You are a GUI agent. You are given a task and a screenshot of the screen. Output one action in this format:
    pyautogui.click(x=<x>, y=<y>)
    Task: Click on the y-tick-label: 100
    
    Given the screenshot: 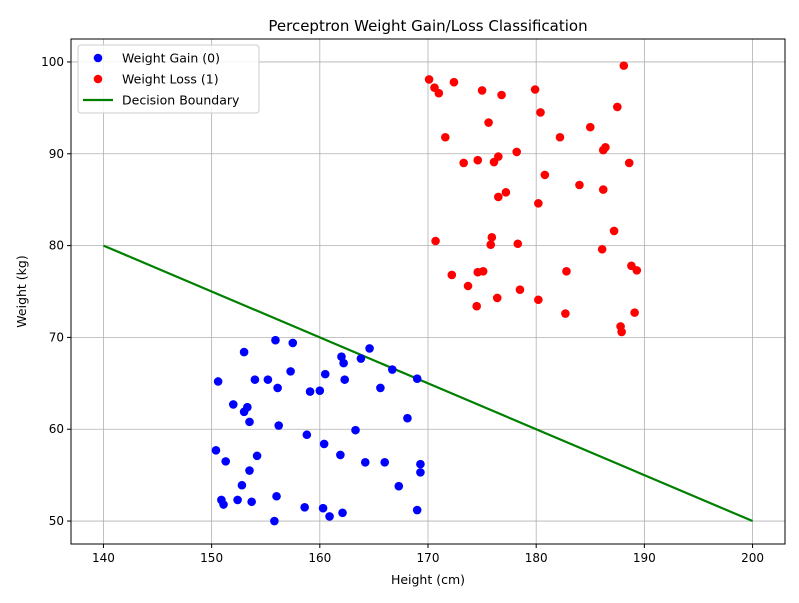 What is the action you would take?
    pyautogui.click(x=52, y=62)
    